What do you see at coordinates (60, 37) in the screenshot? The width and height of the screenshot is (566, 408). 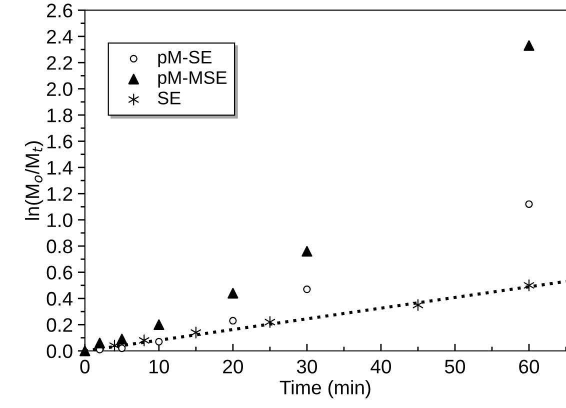 I see `y-tick-label: 2.4` at bounding box center [60, 37].